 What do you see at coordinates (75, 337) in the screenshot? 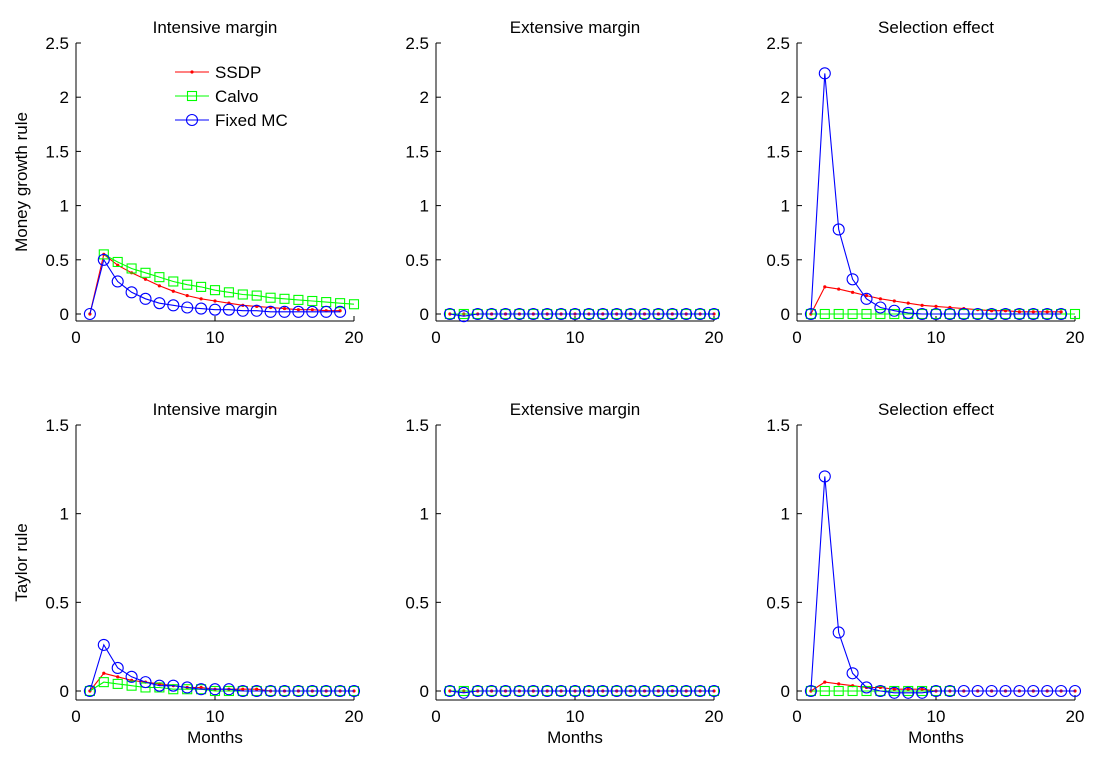
I see `x-tick-label: 0` at bounding box center [75, 337].